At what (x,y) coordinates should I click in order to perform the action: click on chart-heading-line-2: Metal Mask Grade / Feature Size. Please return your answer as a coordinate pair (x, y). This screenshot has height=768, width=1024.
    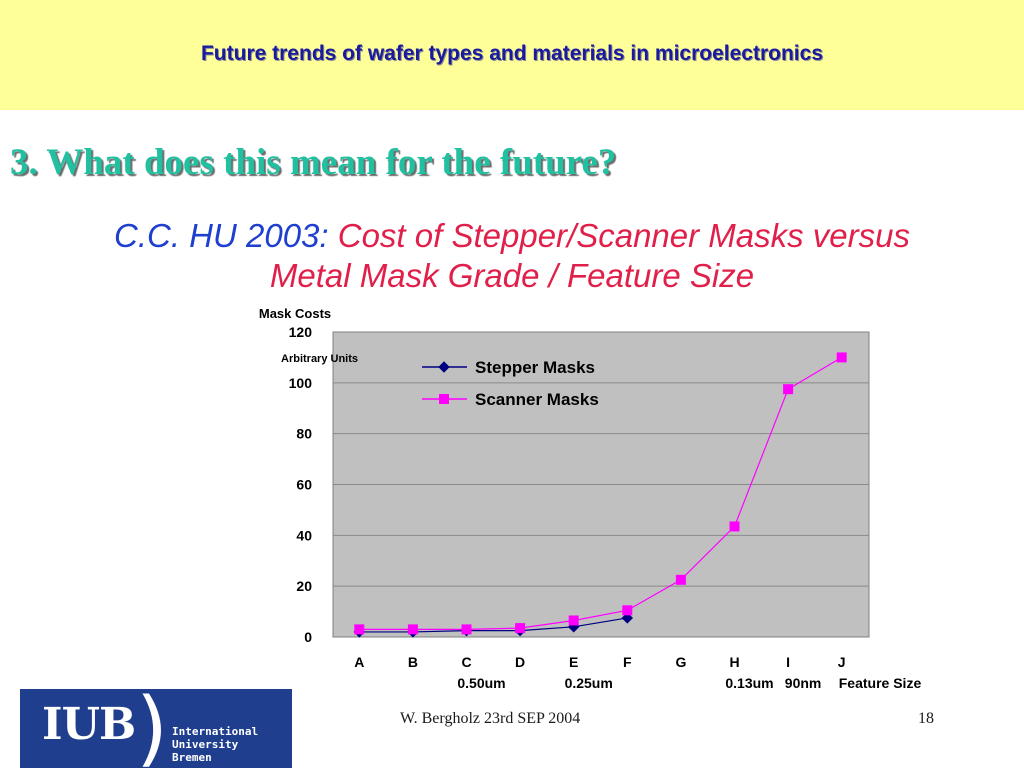
    Looking at the image, I should click on (512, 275).